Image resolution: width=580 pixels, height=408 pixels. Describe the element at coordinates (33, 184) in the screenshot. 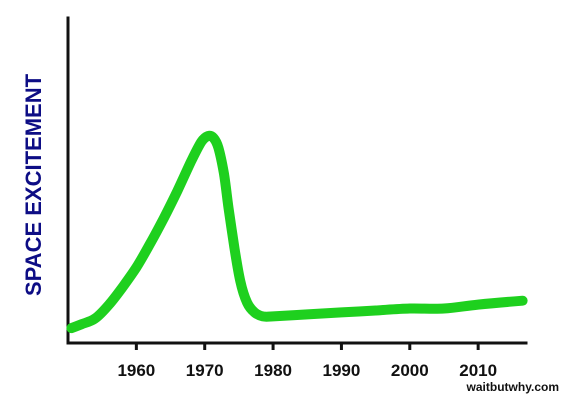

I see `y-axis-label: SPACE EXCITEMENT` at that location.